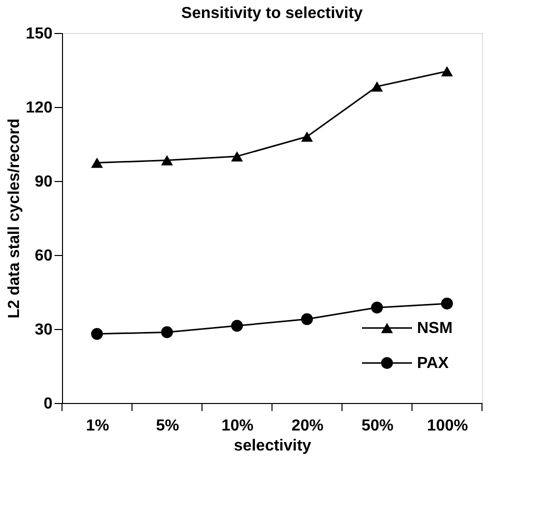 This screenshot has height=513, width=533. What do you see at coordinates (307, 426) in the screenshot?
I see `x-tick-label: 20%` at bounding box center [307, 426].